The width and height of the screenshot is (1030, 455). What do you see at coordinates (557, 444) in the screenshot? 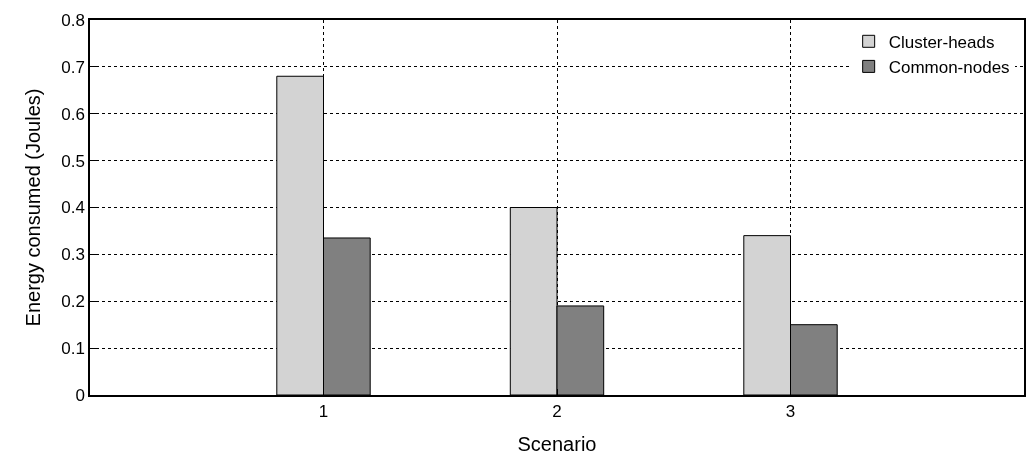
I see `x-axis-title: Scenario` at bounding box center [557, 444].